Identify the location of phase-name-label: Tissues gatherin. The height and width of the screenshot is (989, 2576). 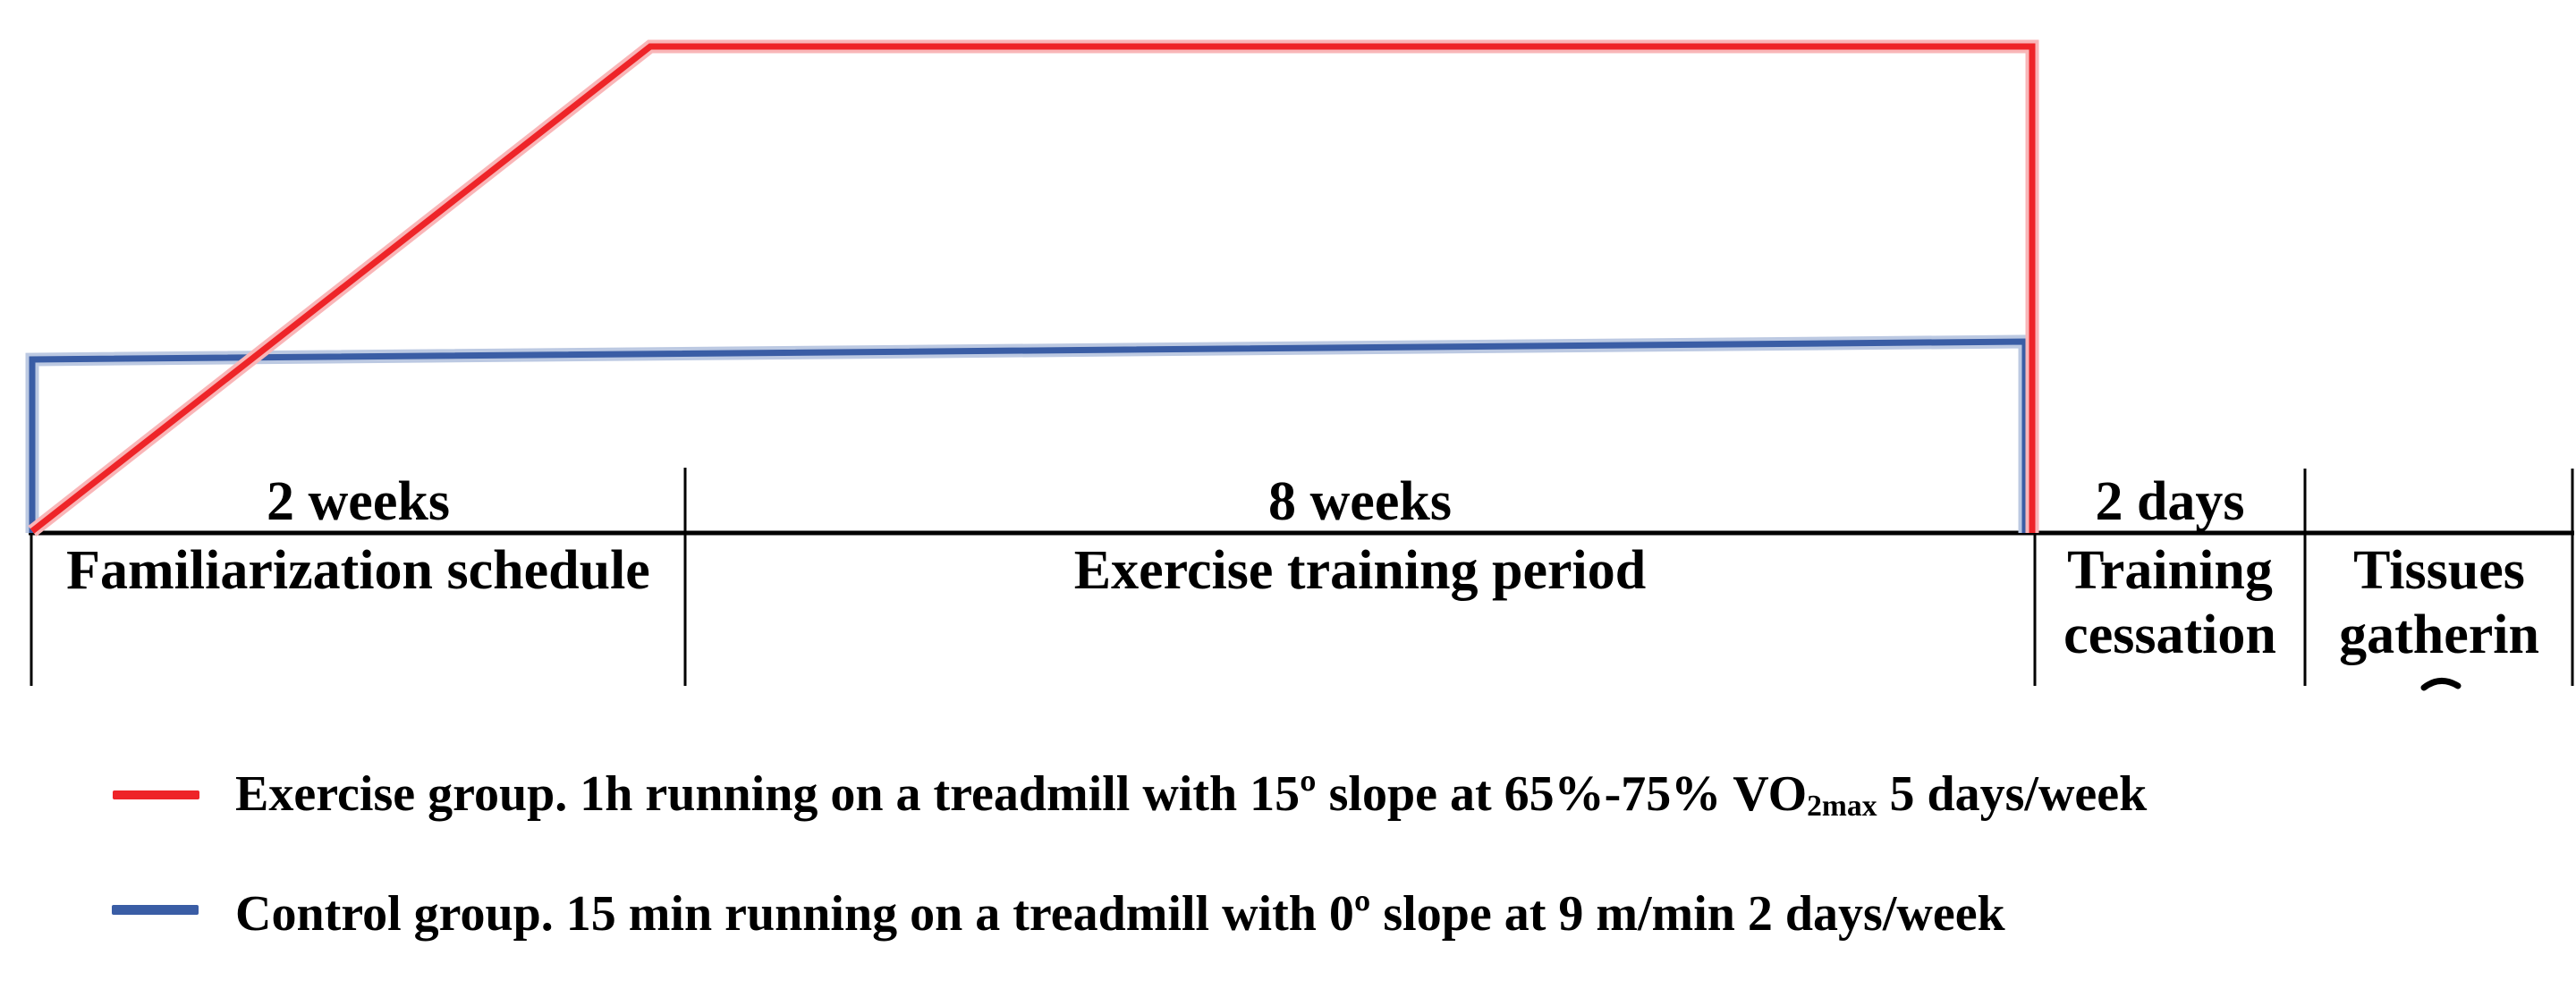
(2439, 602).